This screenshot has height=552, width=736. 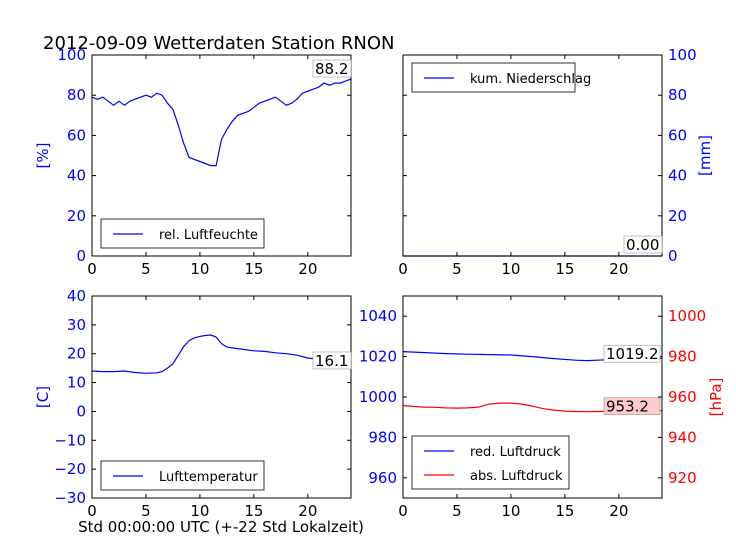 I want to click on legend: rel. Luftfeuchte, so click(x=182, y=233).